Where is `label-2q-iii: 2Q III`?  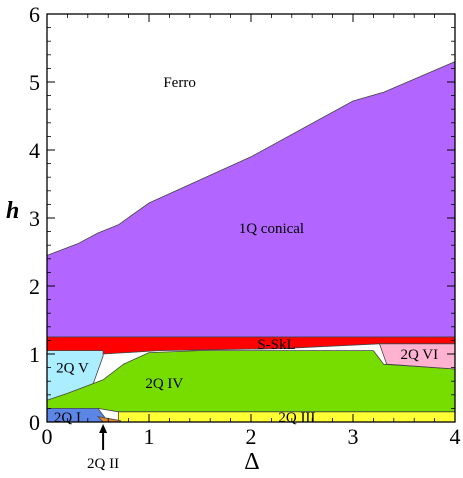
label-2q-iii: 2Q III is located at coordinates (296, 418).